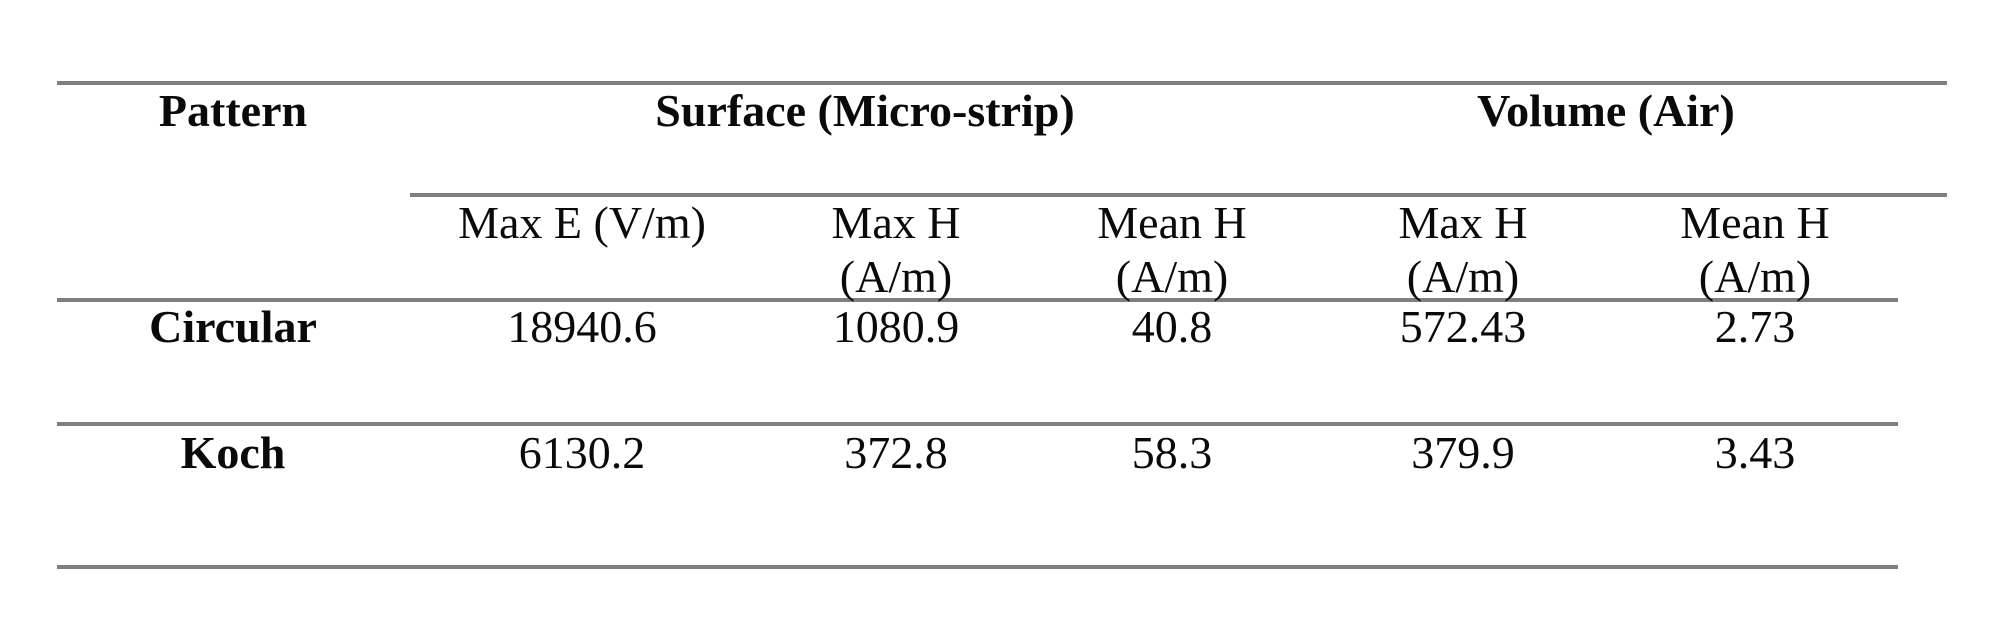 The width and height of the screenshot is (1997, 621). What do you see at coordinates (865, 110) in the screenshot?
I see `surface-group-header: Surface (Micro-strip)` at bounding box center [865, 110].